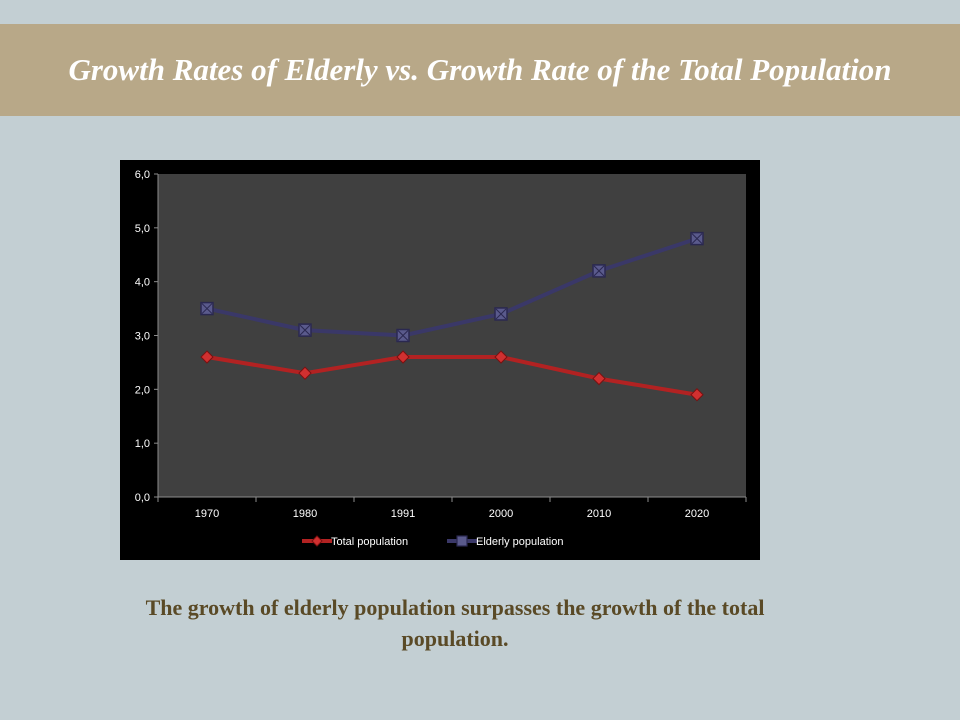  What do you see at coordinates (501, 514) in the screenshot?
I see `x-tick-label: 2000` at bounding box center [501, 514].